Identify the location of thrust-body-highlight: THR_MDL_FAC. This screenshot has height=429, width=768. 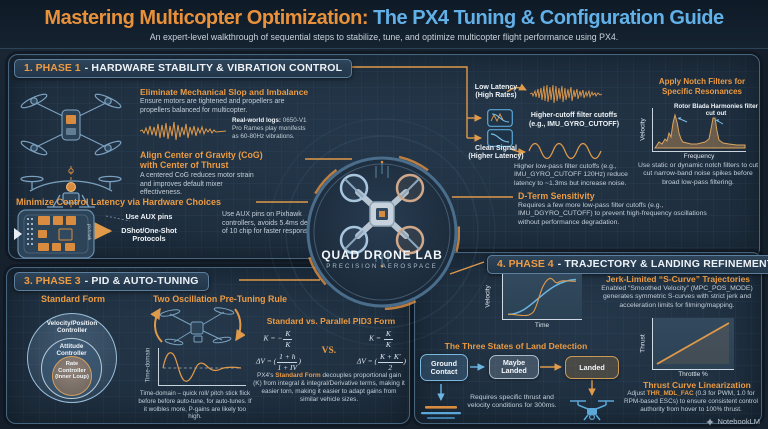
(670, 393).